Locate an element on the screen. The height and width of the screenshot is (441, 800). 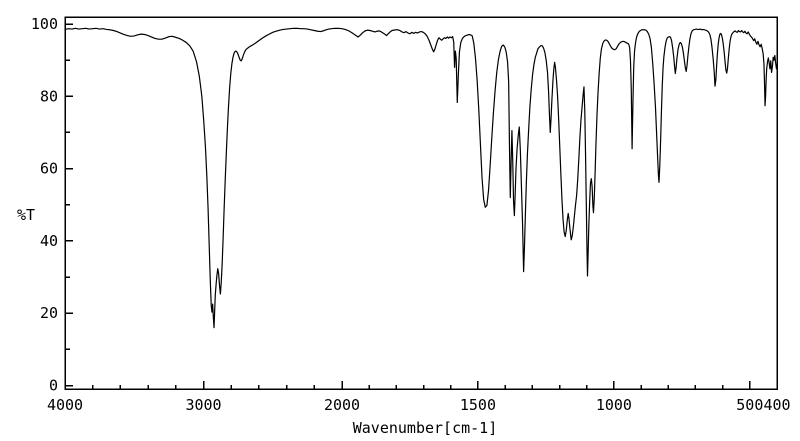
x-tick-label: 4000 is located at coordinates (65, 405).